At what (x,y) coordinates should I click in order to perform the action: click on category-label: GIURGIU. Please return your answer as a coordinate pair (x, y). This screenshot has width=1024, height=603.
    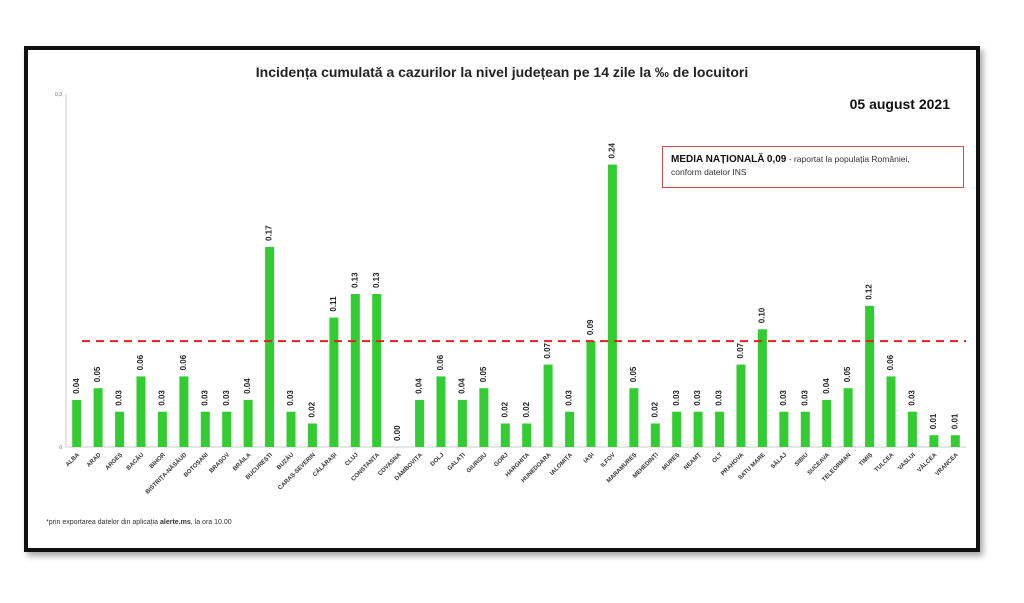
    Looking at the image, I should click on (477, 463).